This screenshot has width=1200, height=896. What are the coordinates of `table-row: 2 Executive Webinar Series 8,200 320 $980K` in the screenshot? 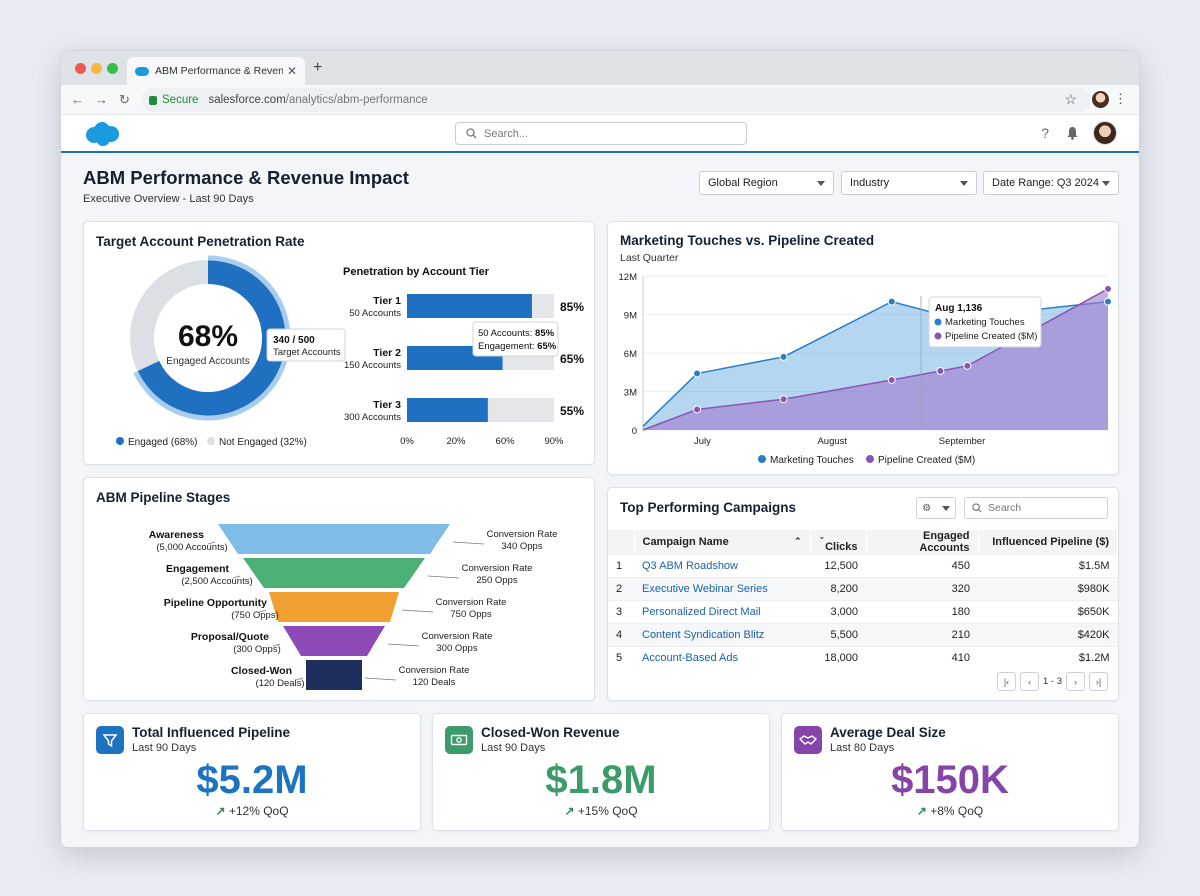 It's located at (863, 589).